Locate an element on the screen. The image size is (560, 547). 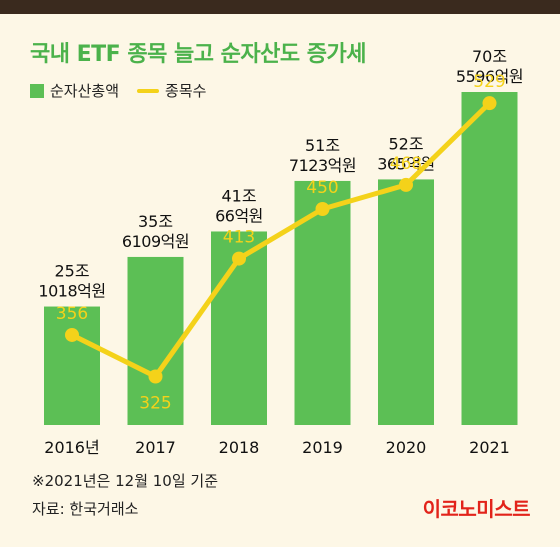
footnote: ※2021년은 12월 10일 기준 is located at coordinates (125, 481).